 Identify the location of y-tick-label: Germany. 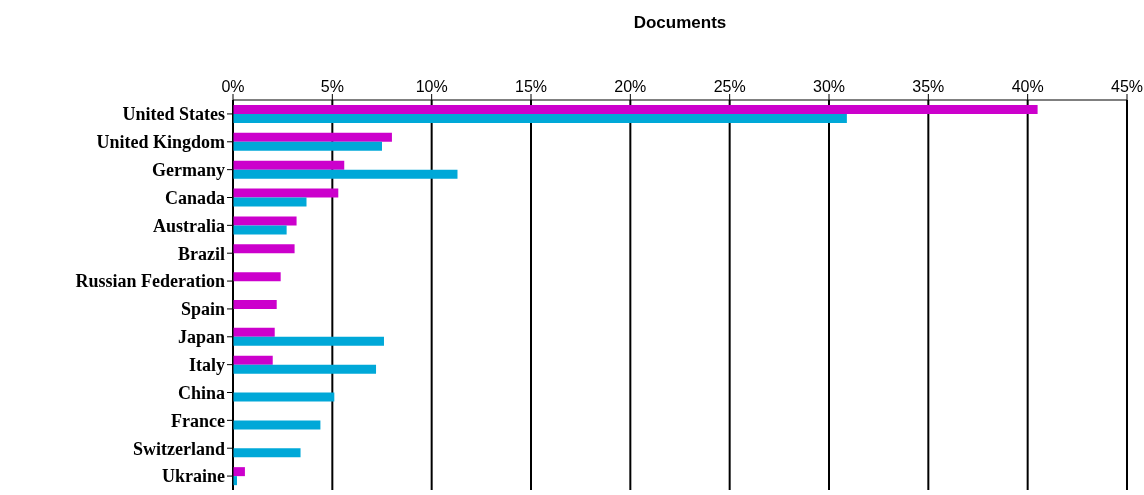
(188, 170).